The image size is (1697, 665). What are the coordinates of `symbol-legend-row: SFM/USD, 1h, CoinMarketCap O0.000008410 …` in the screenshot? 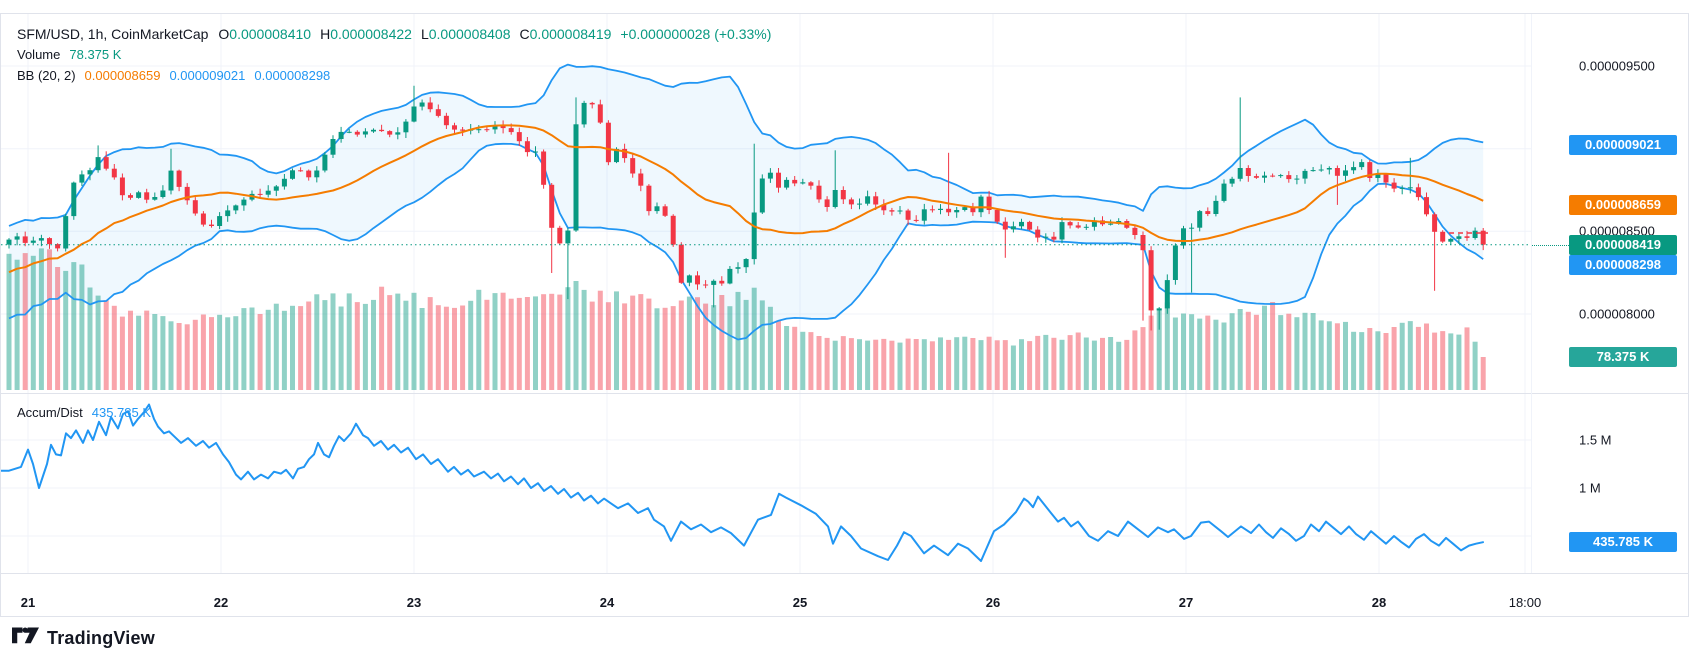 It's located at (394, 33).